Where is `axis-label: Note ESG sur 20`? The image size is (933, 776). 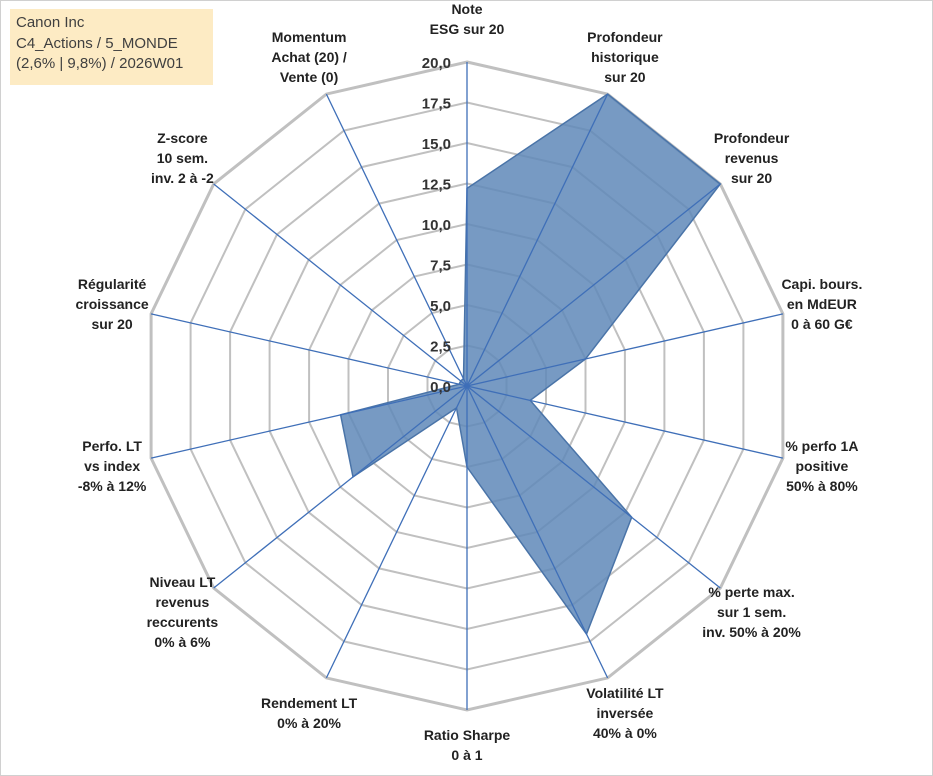
axis-label: Note ESG sur 20 is located at coordinates (467, 19).